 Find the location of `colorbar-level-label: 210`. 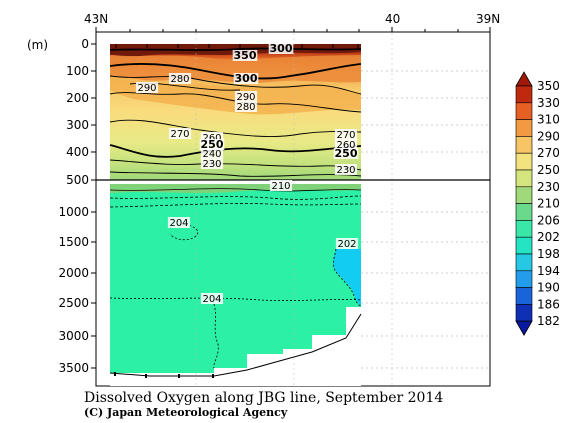

colorbar-level-label: 210 is located at coordinates (548, 204).